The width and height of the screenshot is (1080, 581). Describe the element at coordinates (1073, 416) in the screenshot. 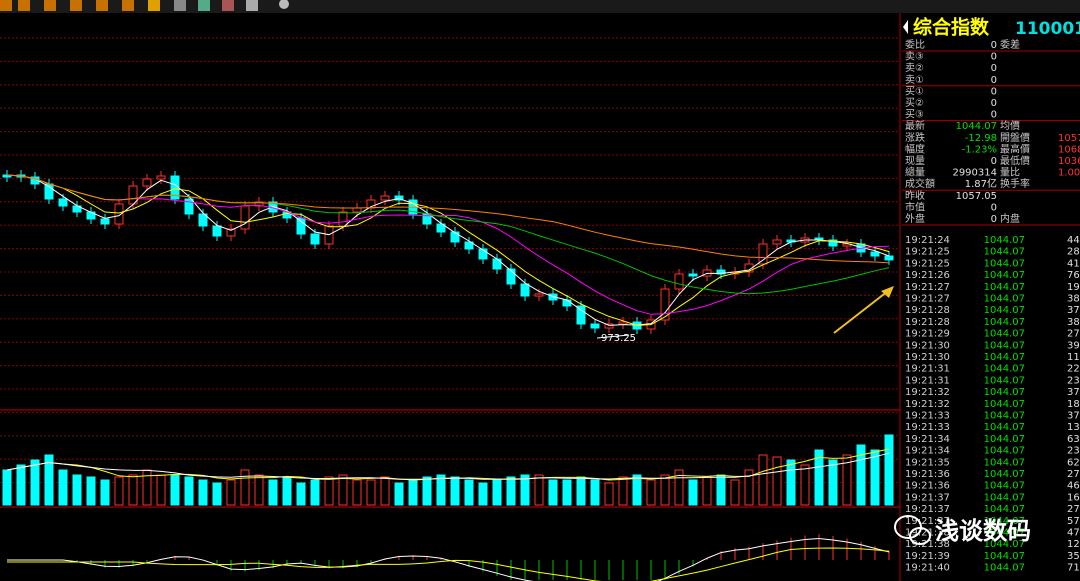

I see `tick-volume: 373` at that location.